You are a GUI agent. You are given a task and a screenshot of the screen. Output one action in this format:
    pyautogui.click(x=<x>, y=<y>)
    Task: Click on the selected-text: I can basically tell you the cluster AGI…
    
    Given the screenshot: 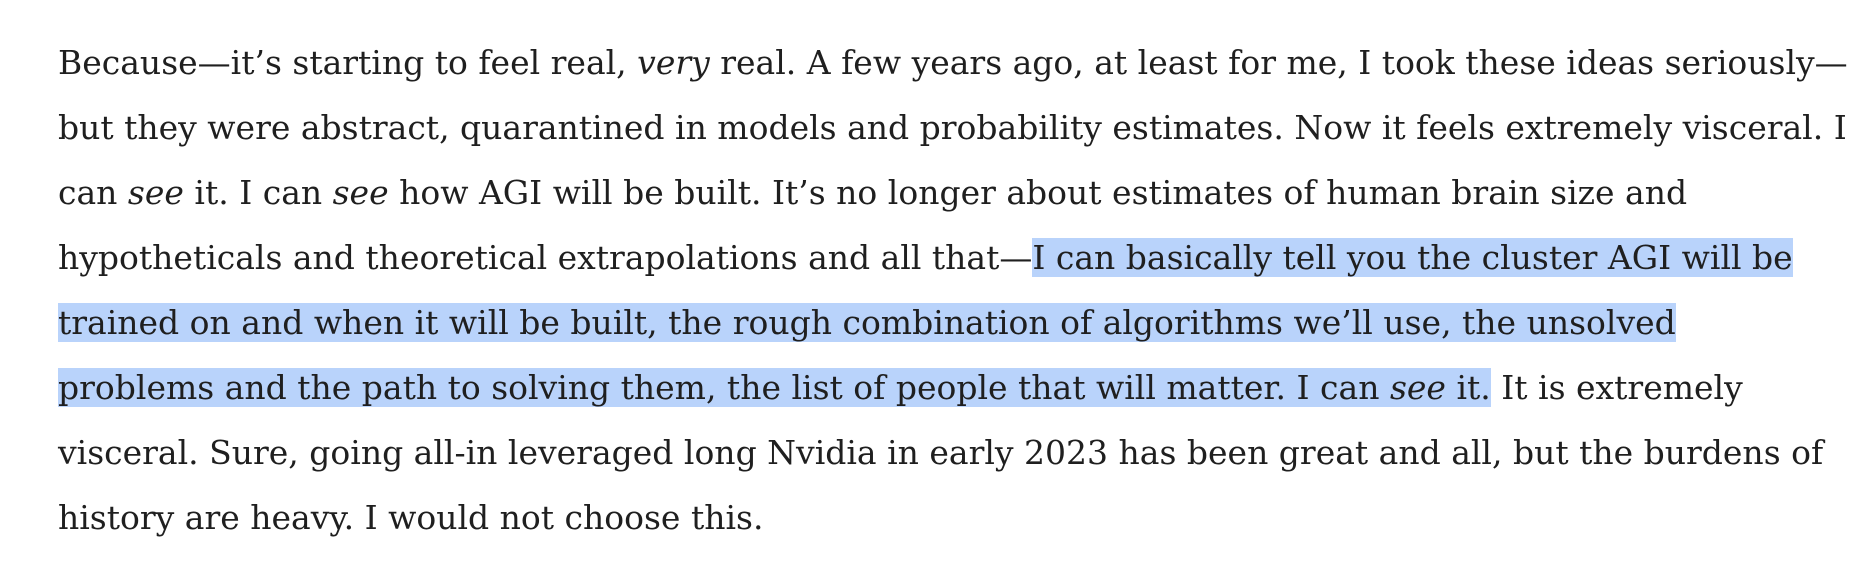 What is the action you would take?
    pyautogui.click(x=1412, y=257)
    